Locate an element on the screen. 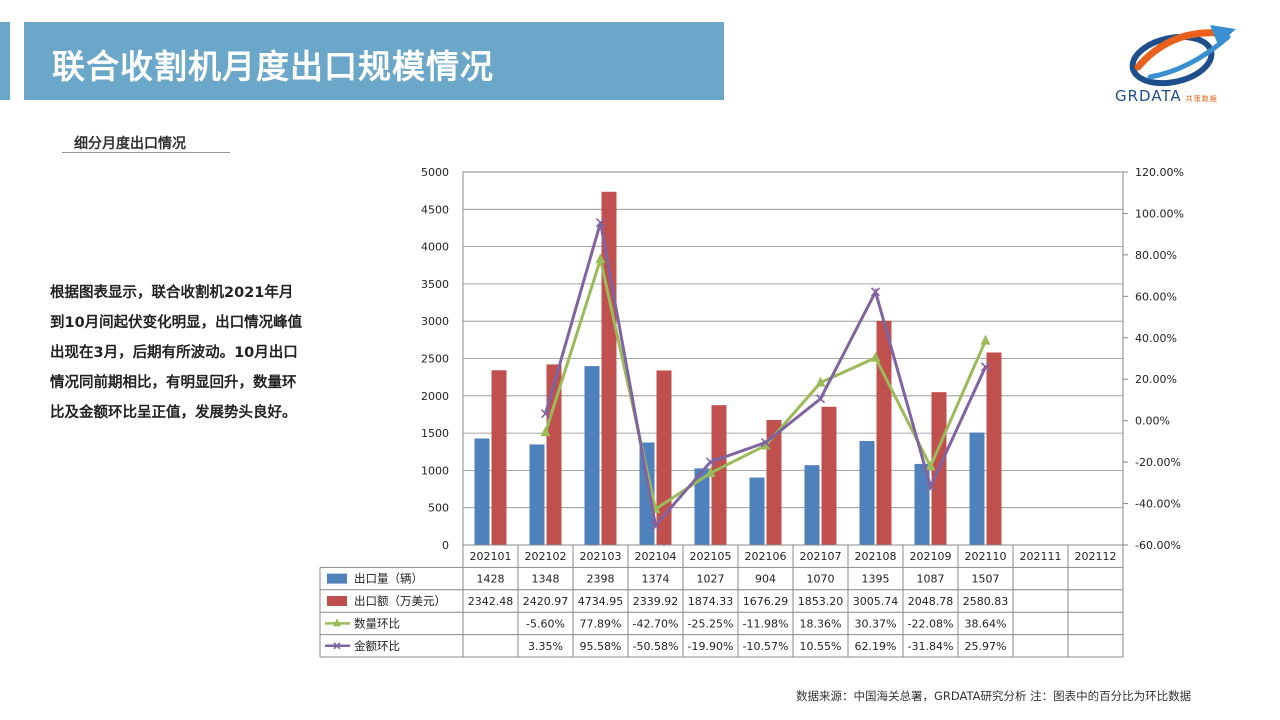  table-value-cell: 1507 is located at coordinates (986, 579).